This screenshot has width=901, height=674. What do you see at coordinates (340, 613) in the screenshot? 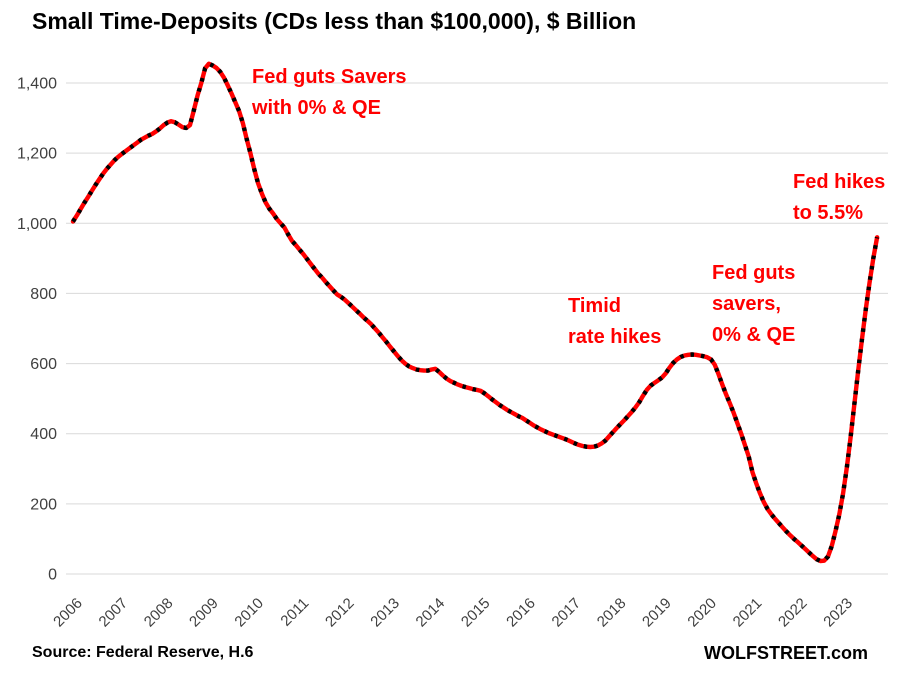
I see `x-tick-label: 2012` at bounding box center [340, 613].